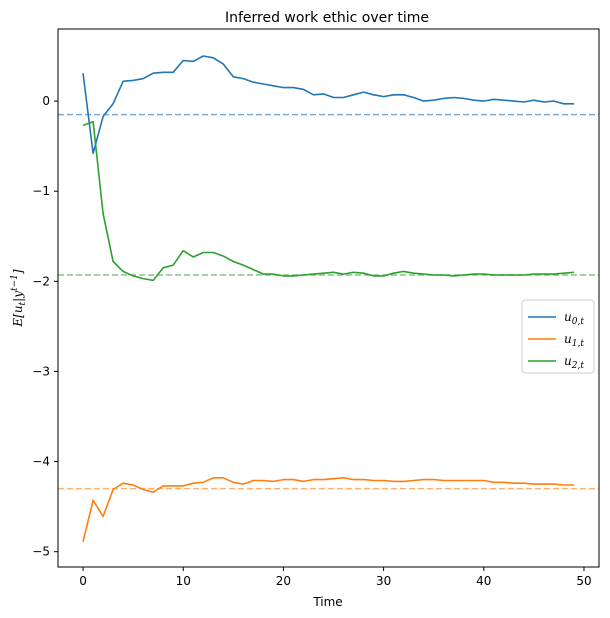 This screenshot has width=610, height=618. Describe the element at coordinates (335, 577) in the screenshot. I see `x-axis-ticks: 0 10 20 30 40 50` at that location.